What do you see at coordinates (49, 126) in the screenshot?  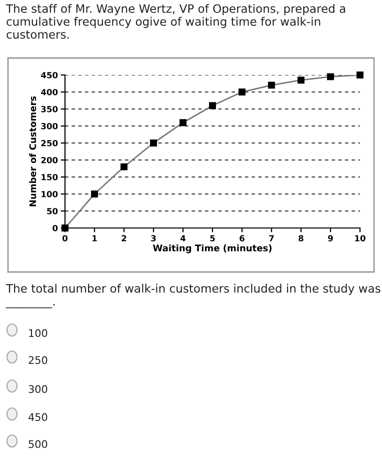 I see `y-tick-label: 300` at bounding box center [49, 126].